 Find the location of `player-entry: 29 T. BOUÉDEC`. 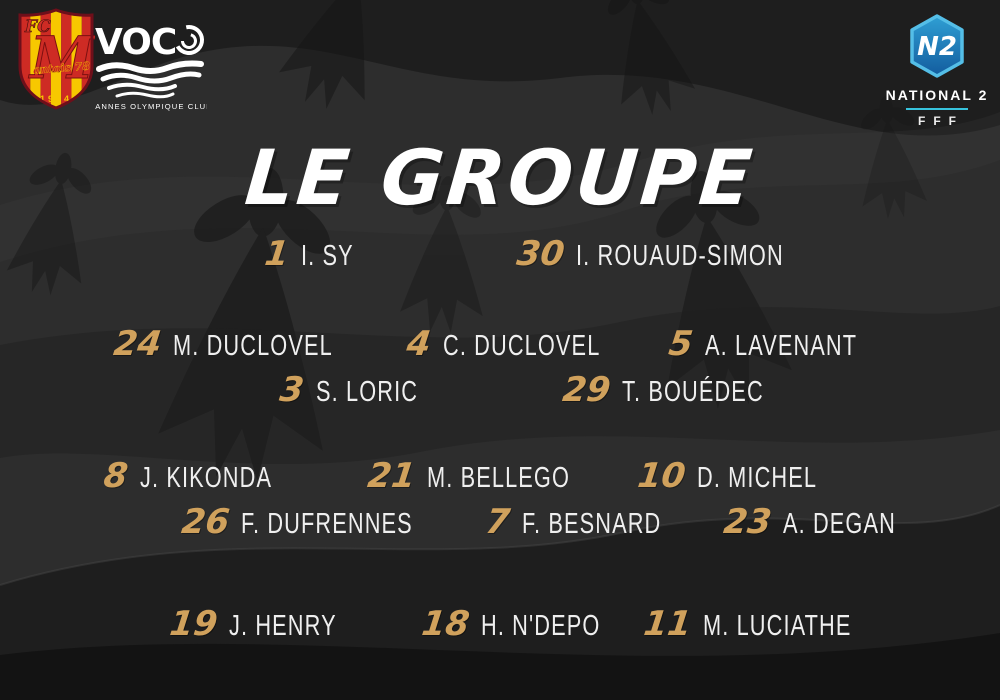

player-entry: 29 T. BOUÉDEC is located at coordinates (685, 390).